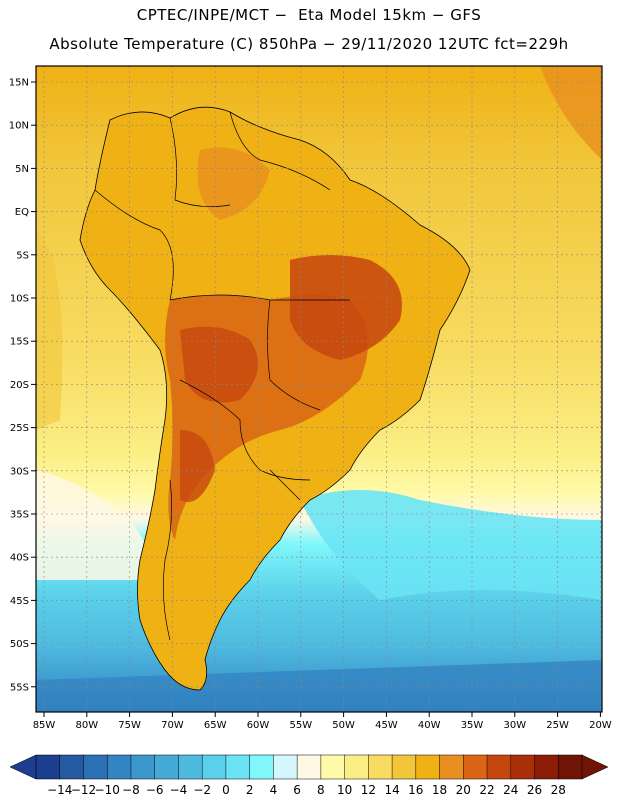 This screenshot has height=800, width=618. What do you see at coordinates (19, 471) in the screenshot?
I see `lat-tick-label: 30S` at bounding box center [19, 471].